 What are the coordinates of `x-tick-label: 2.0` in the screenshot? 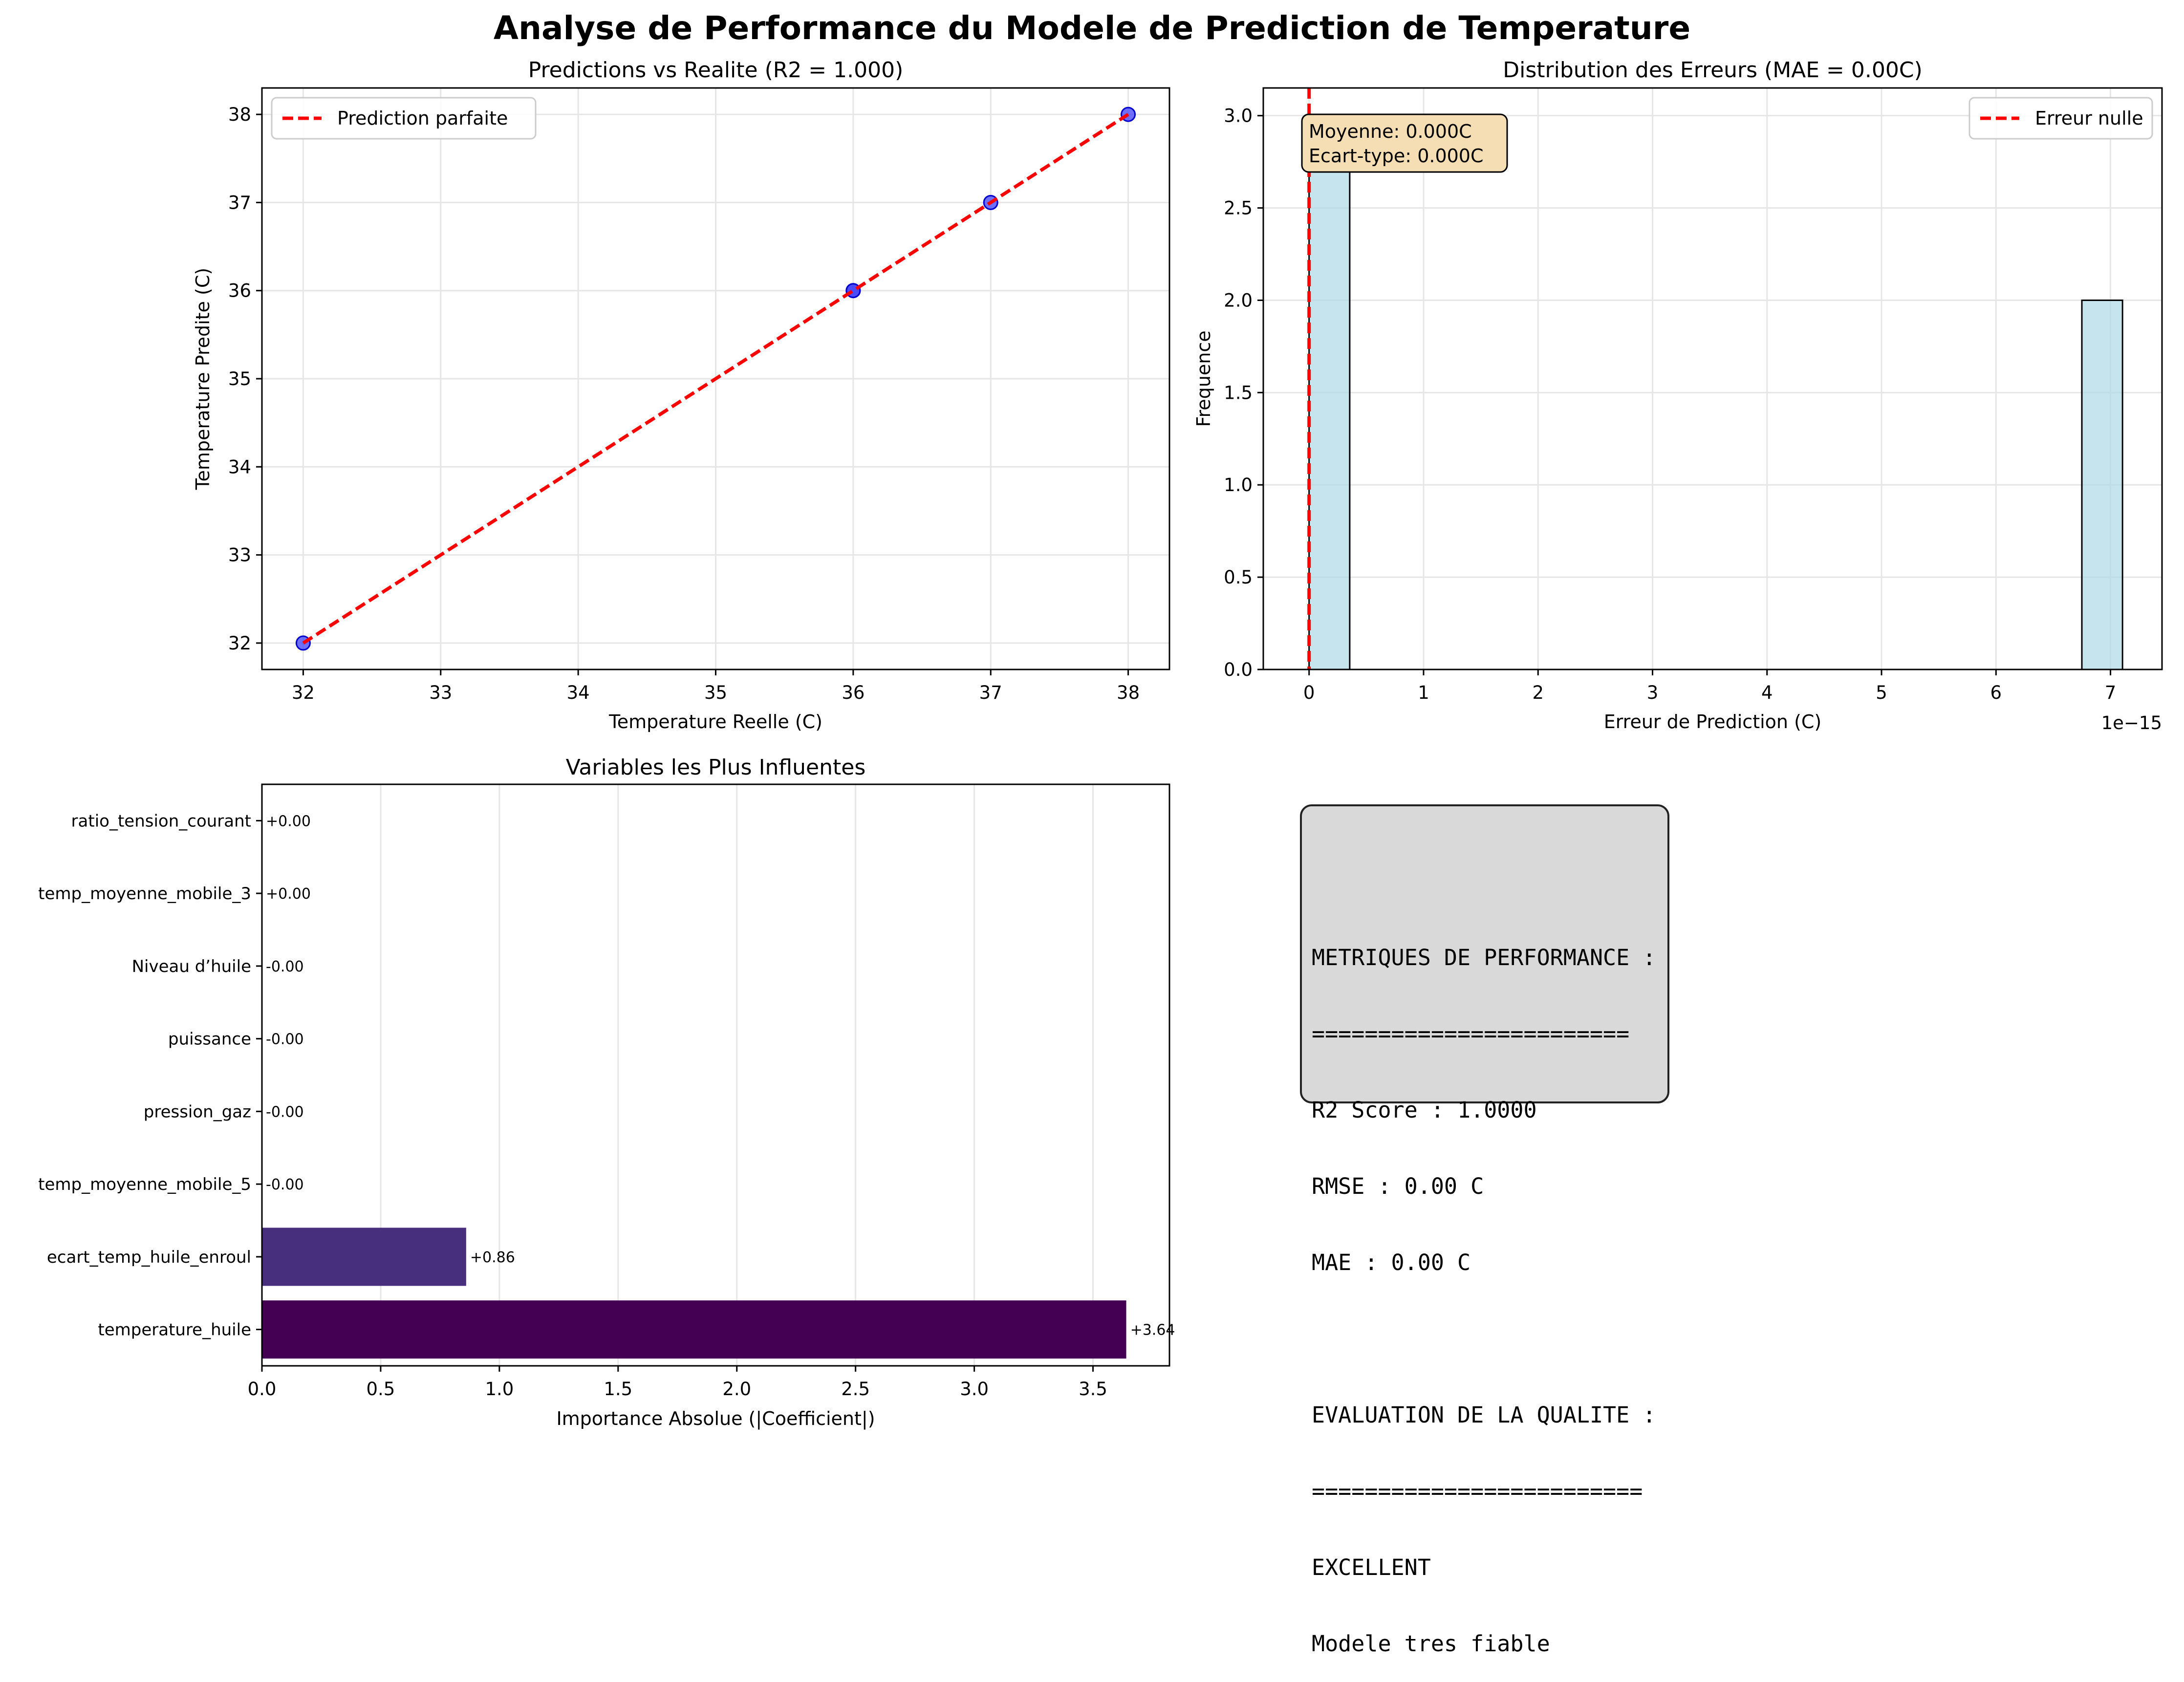 It's located at (736, 1389).